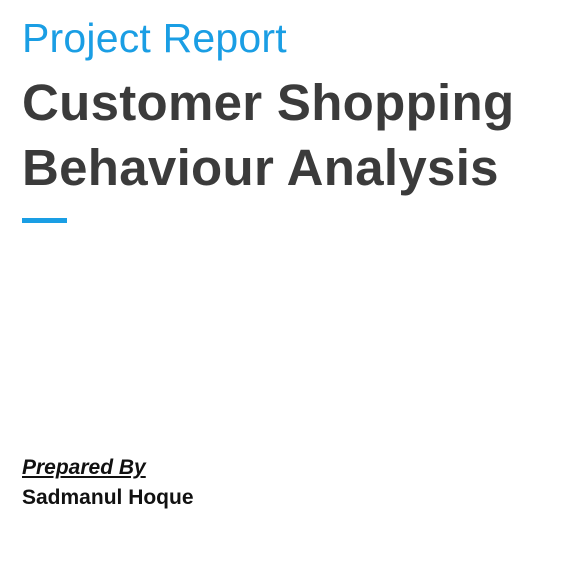 The image size is (573, 582). I want to click on prepared-by-label: Prepared By, so click(84, 467).